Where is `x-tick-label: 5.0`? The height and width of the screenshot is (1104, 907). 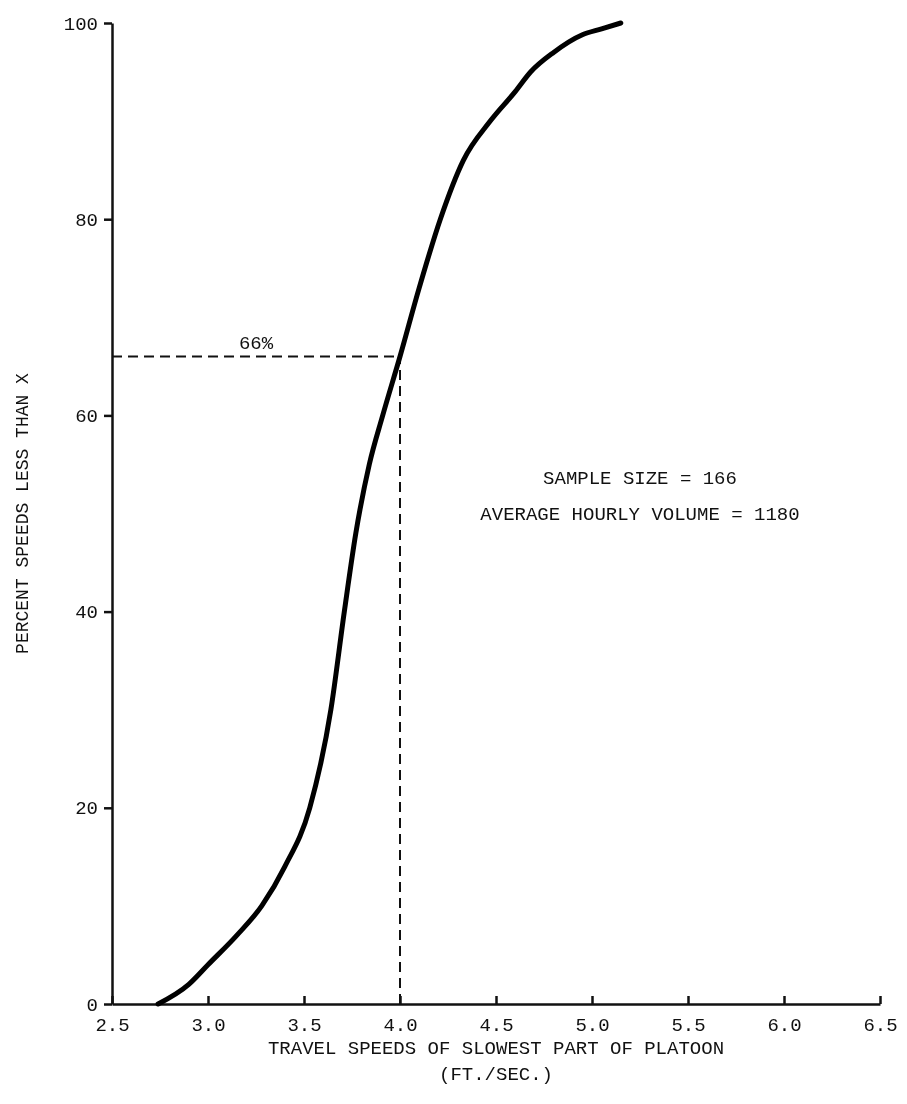
x-tick-label: 5.0 is located at coordinates (592, 1026).